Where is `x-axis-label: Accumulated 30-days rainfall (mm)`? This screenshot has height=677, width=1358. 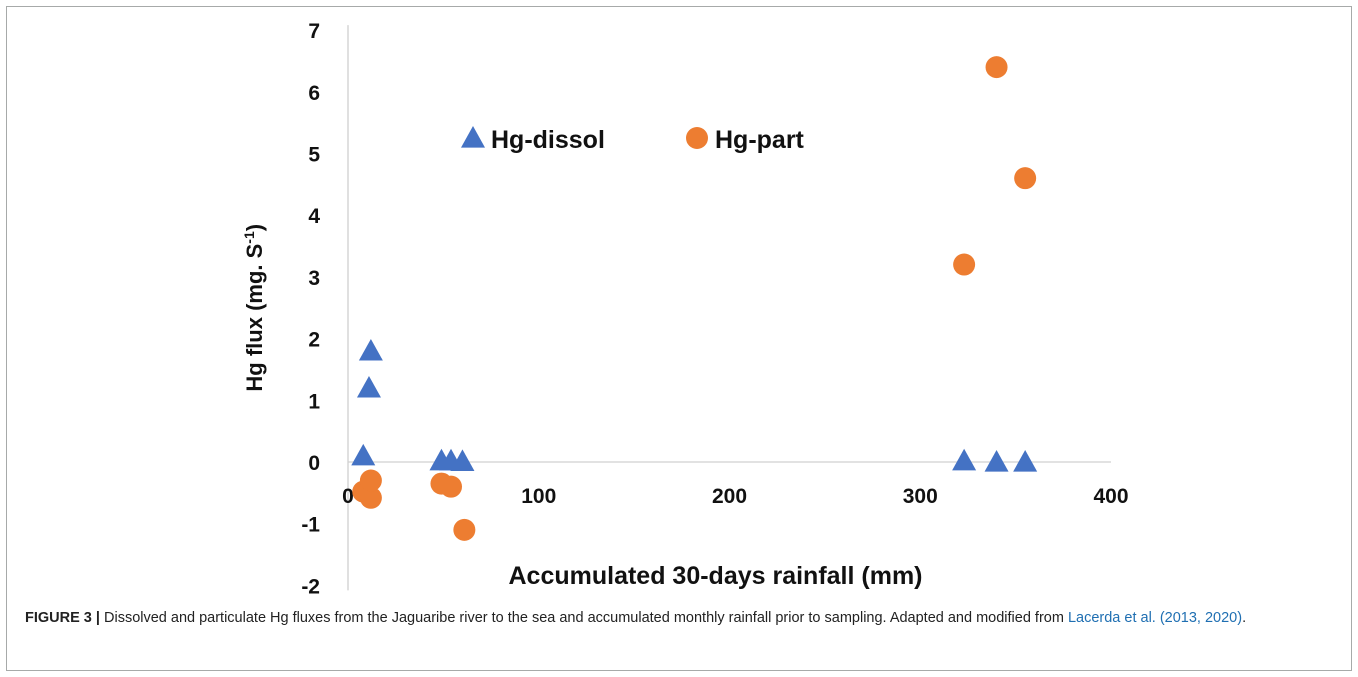 x-axis-label: Accumulated 30-days rainfall (mm) is located at coordinates (715, 576).